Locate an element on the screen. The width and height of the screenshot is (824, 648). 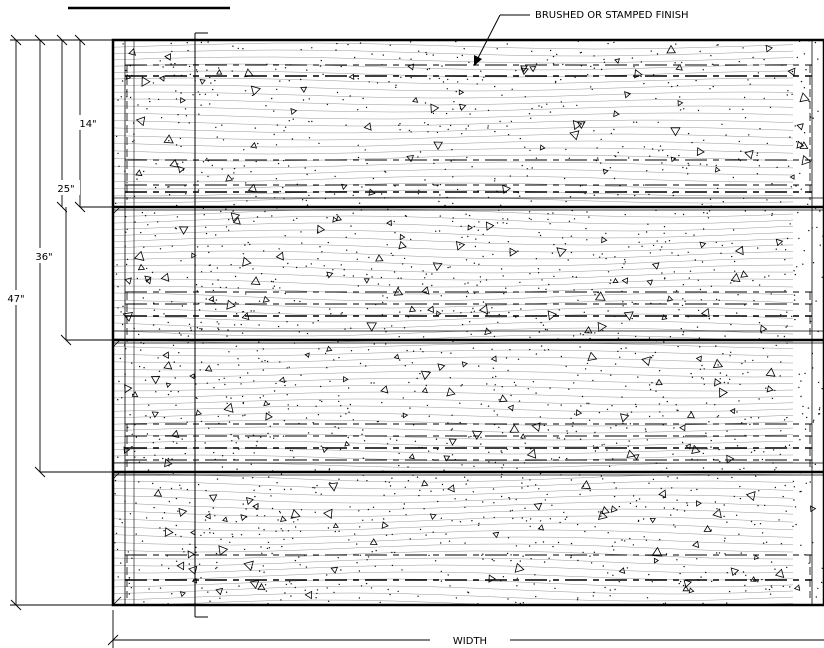
width-label: WIDTH is located at coordinates (470, 641).